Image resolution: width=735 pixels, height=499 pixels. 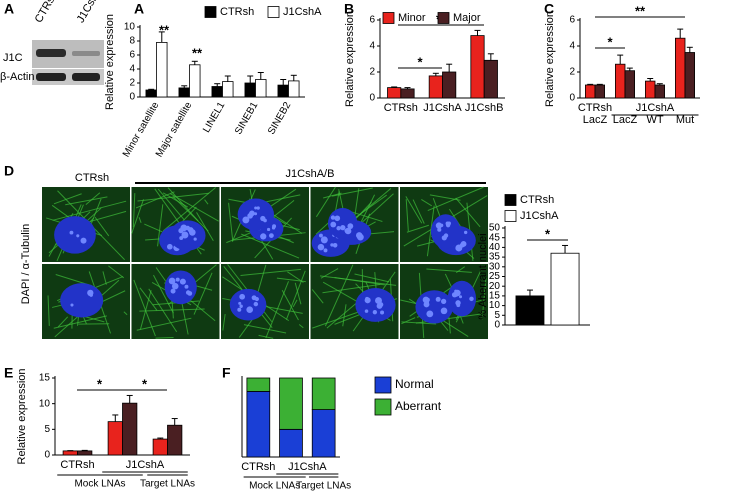 I want to click on y-tick-label: 10, so click(x=495, y=305).